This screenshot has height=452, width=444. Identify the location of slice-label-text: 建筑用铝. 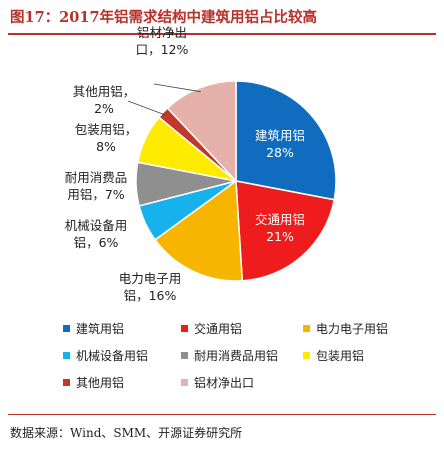
(280, 135).